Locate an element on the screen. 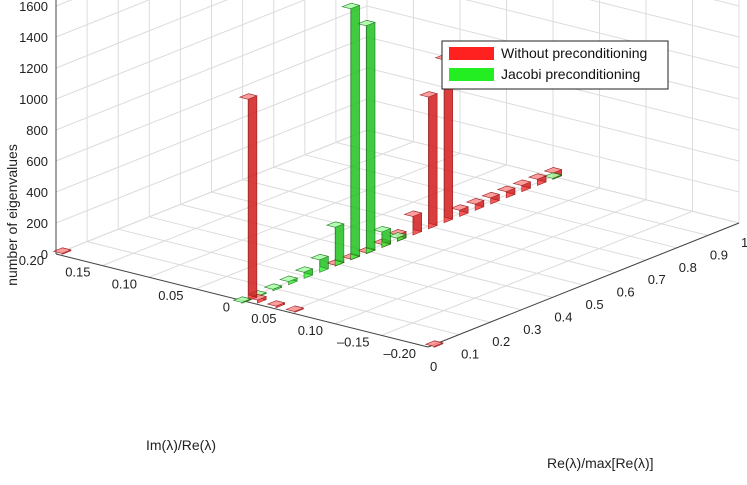 This screenshot has height=485, width=747. x-axis-line is located at coordinates (583, 285).